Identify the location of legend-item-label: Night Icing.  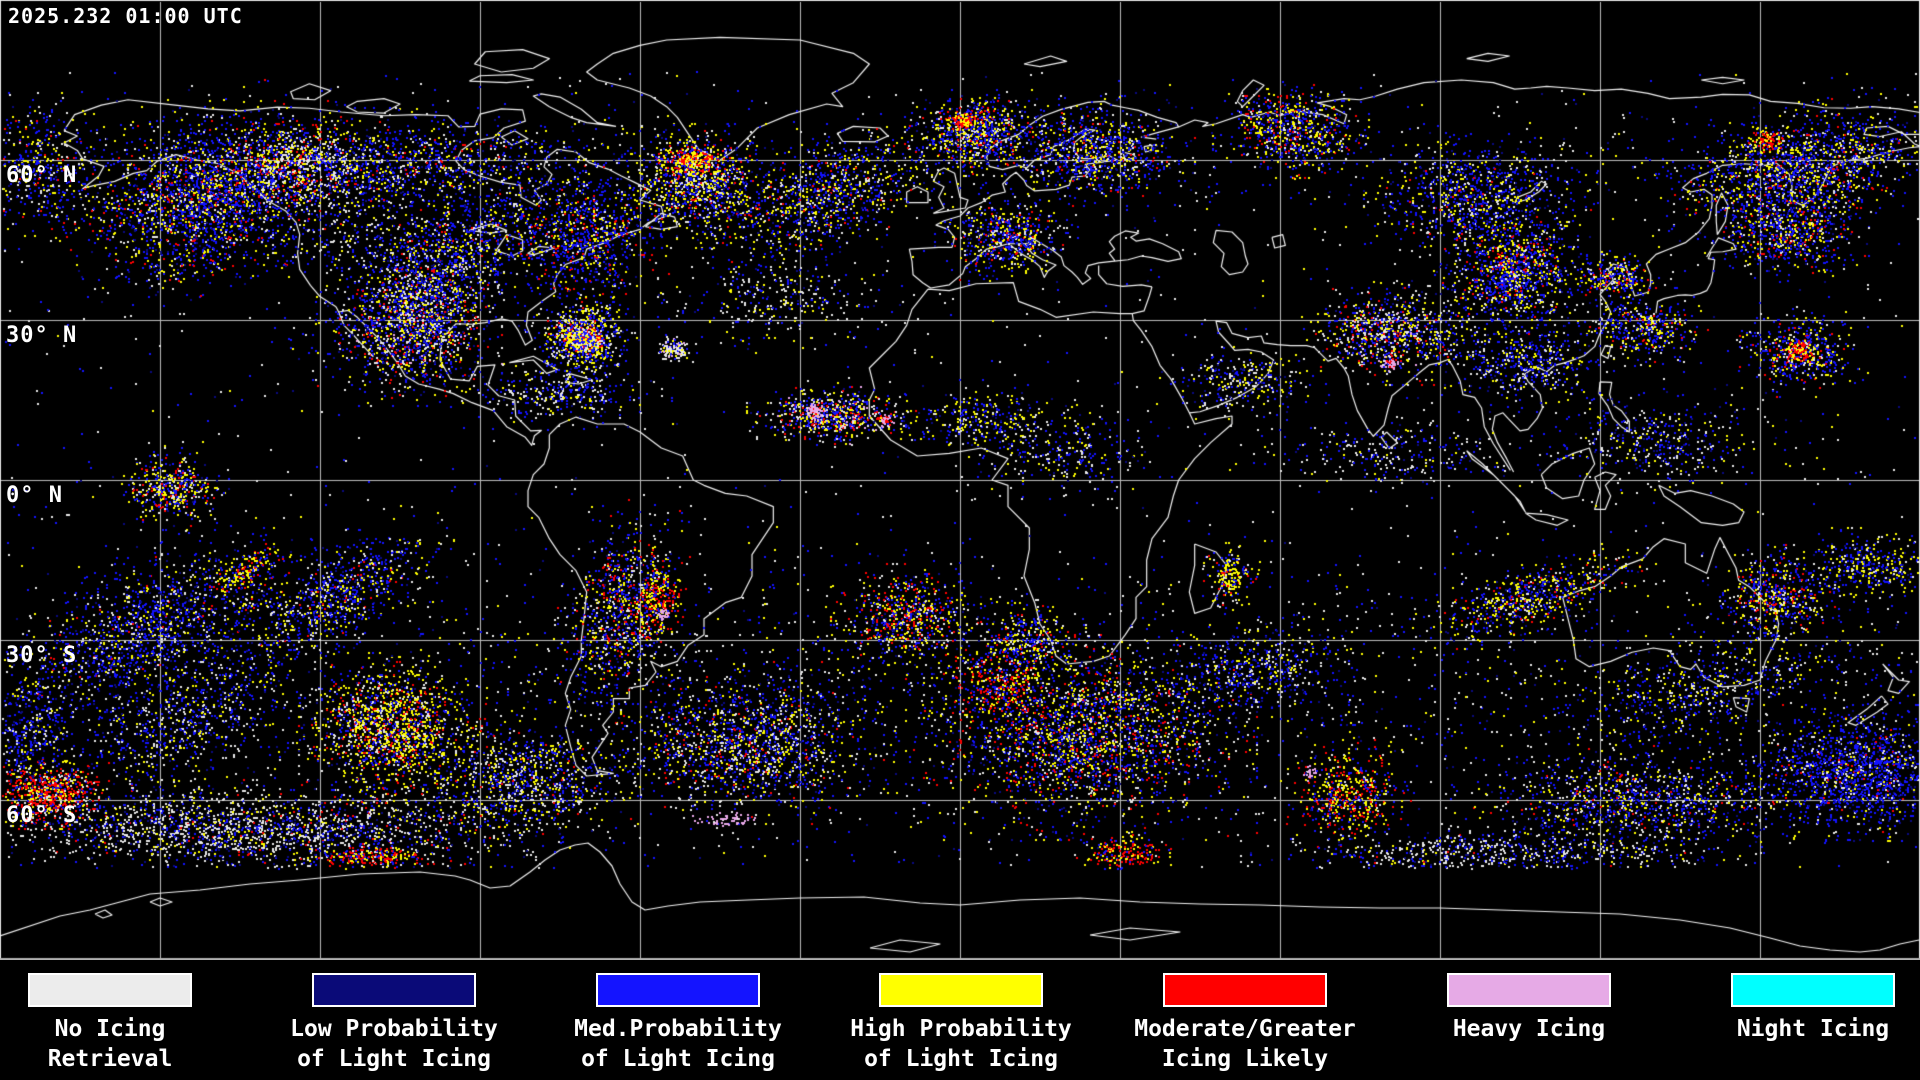
(1813, 1029).